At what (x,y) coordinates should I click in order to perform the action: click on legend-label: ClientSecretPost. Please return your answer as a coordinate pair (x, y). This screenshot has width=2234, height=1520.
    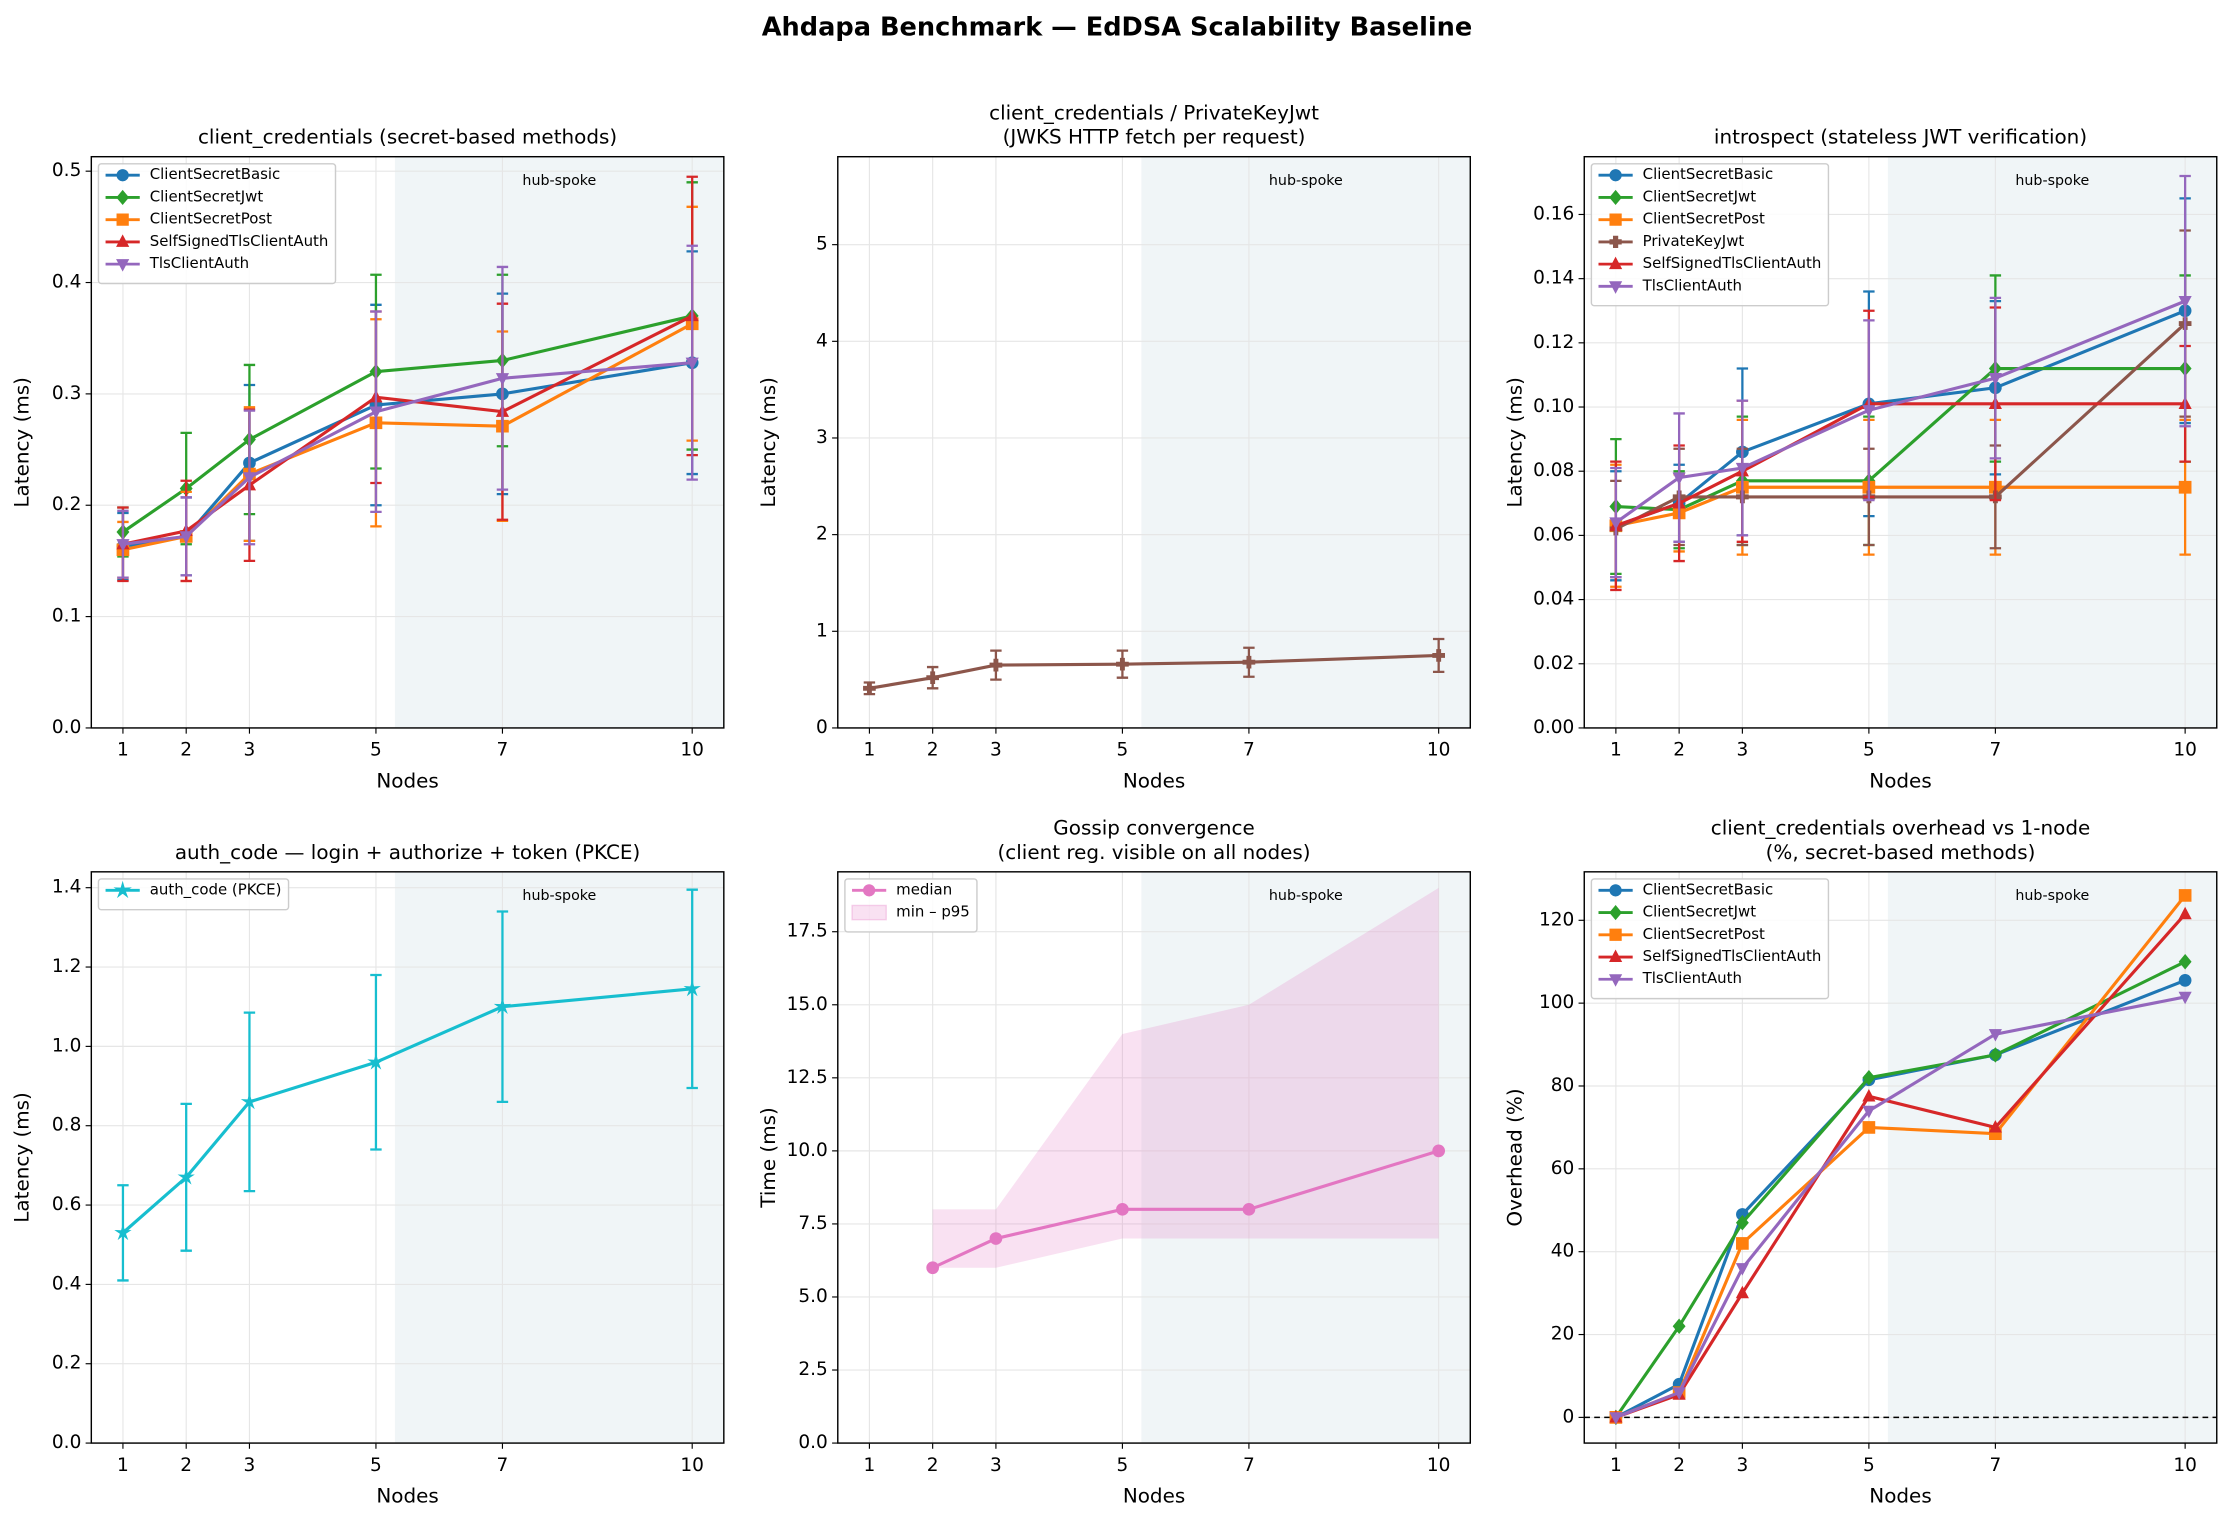
    Looking at the image, I should click on (1704, 219).